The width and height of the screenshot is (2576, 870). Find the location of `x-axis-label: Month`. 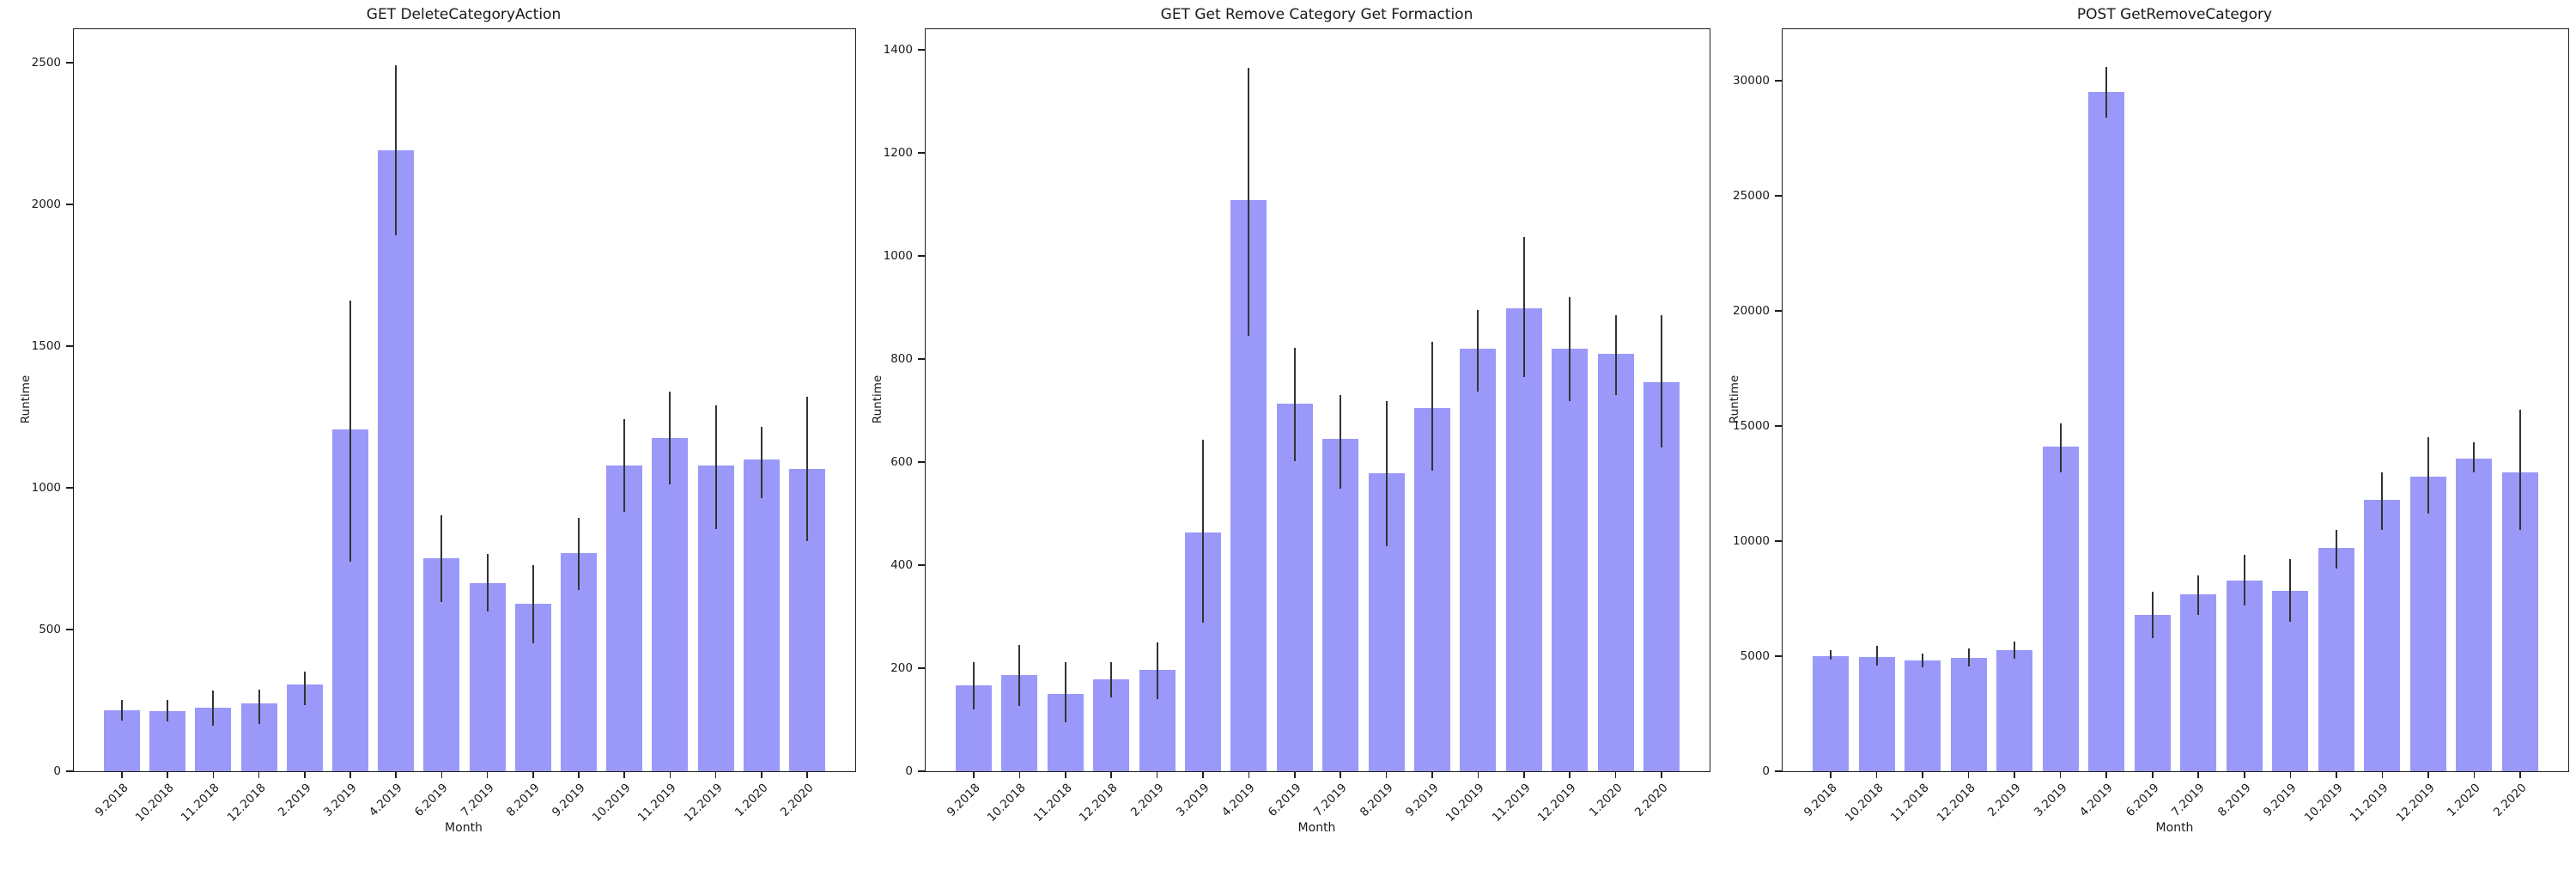

x-axis-label: Month is located at coordinates (464, 828).